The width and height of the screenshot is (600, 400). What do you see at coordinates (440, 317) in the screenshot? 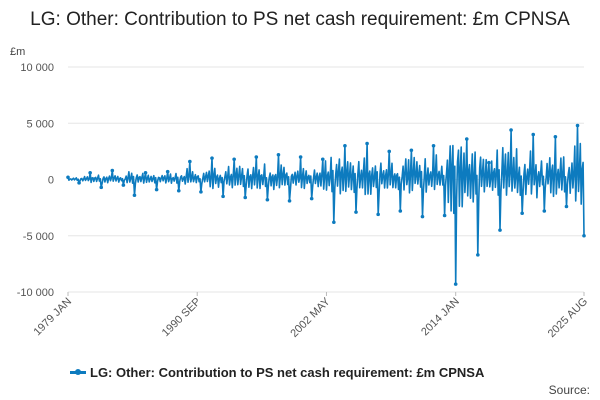
I see `x-tick-label: 2014 JAN` at bounding box center [440, 317].